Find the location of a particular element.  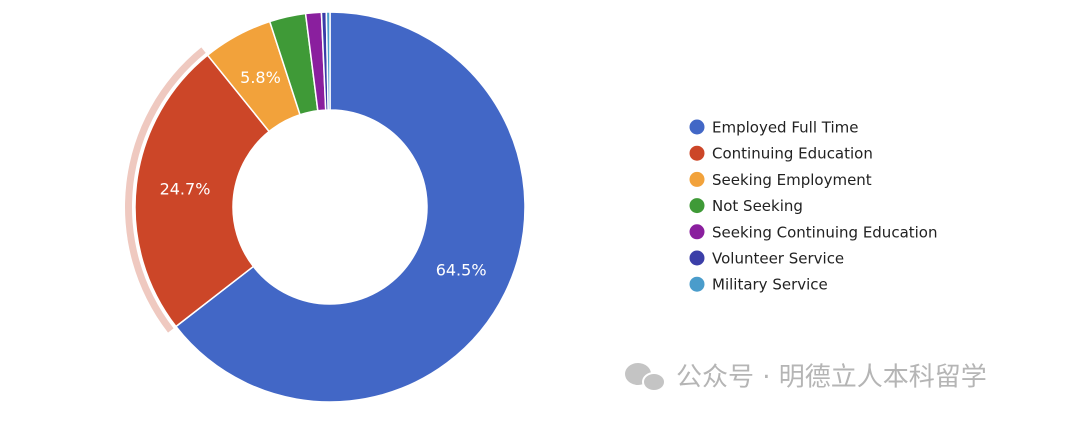

legend-label: Military Service is located at coordinates (770, 285).